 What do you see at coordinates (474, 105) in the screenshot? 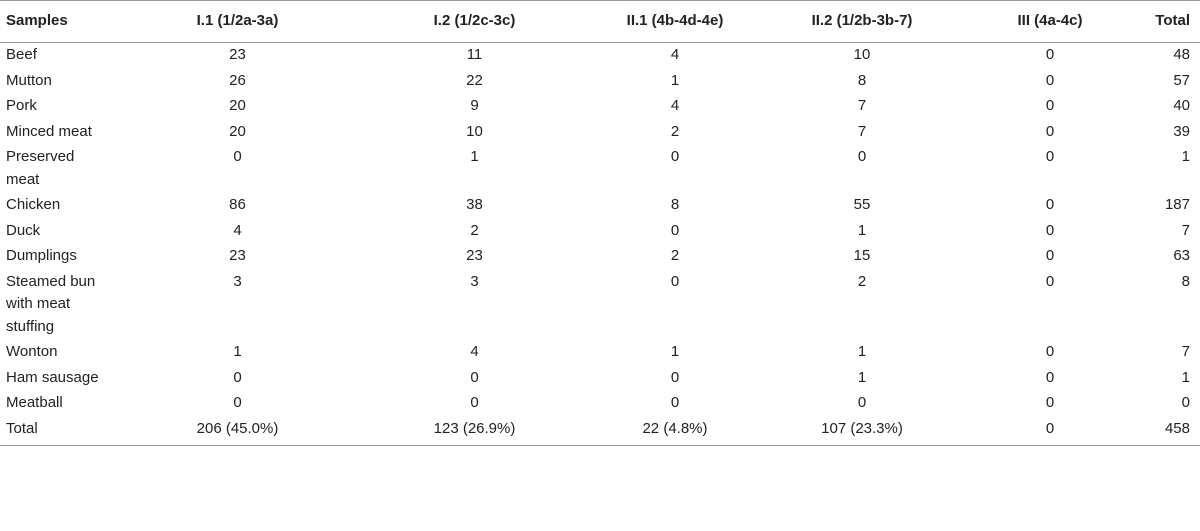
I see `i2-count-cell: 9` at bounding box center [474, 105].